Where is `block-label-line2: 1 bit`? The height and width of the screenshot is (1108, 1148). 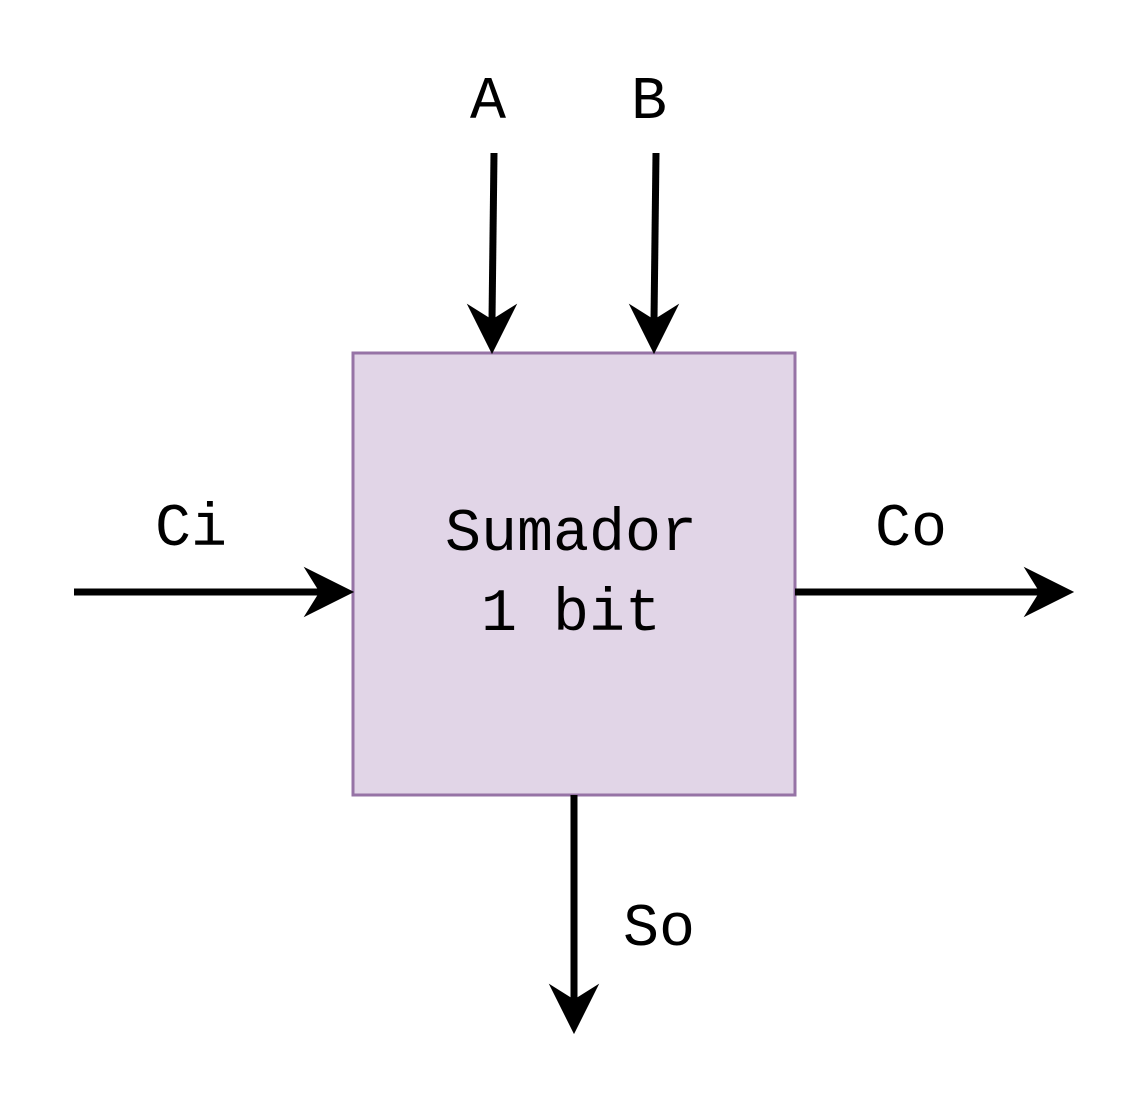 block-label-line2: 1 bit is located at coordinates (571, 615).